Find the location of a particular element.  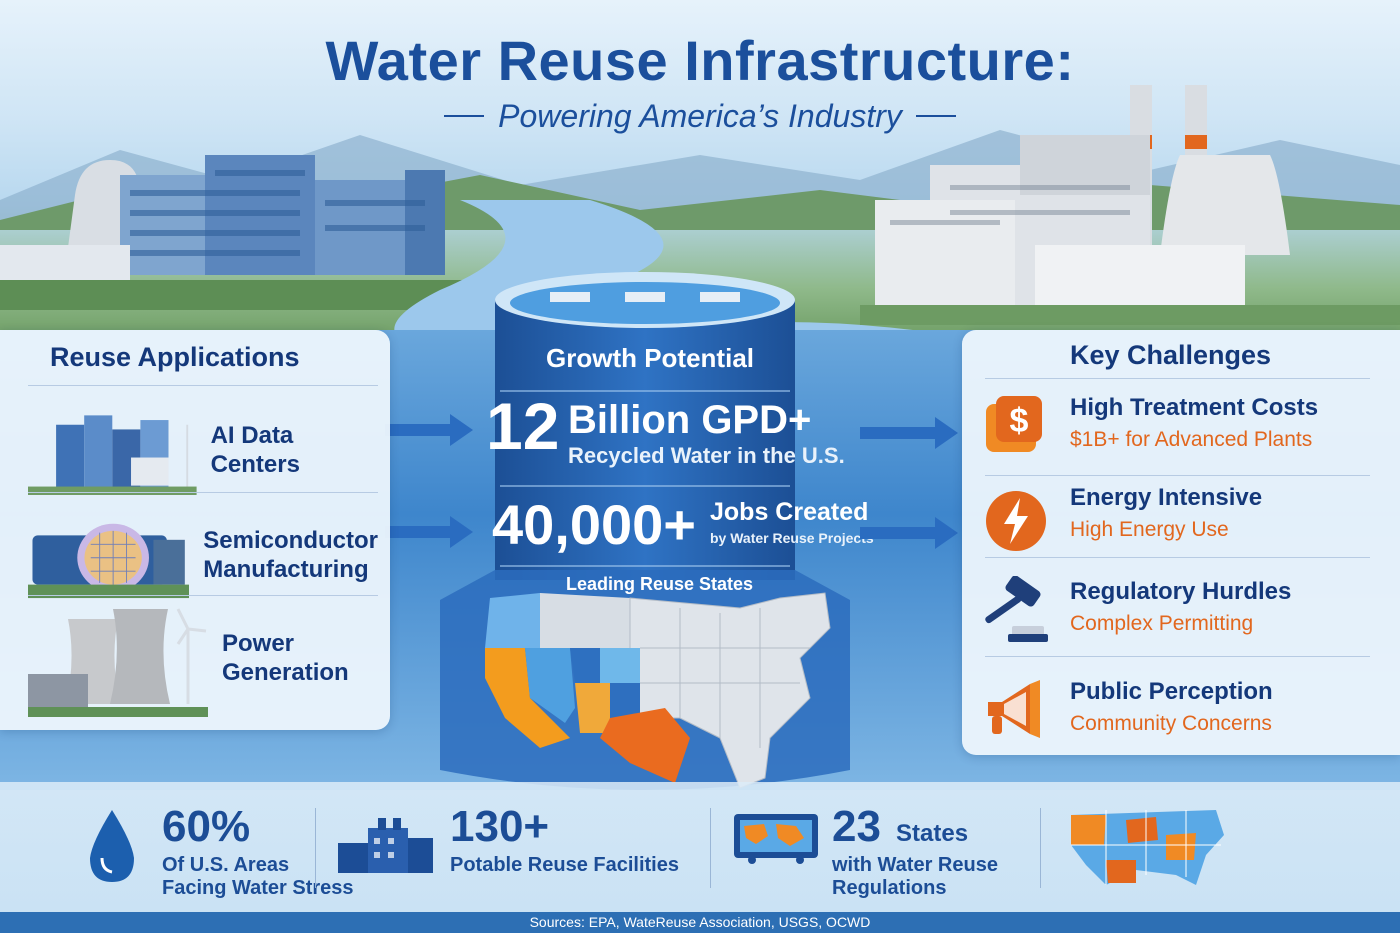

challenge-title: High Treatment Costs is located at coordinates (1194, 407).